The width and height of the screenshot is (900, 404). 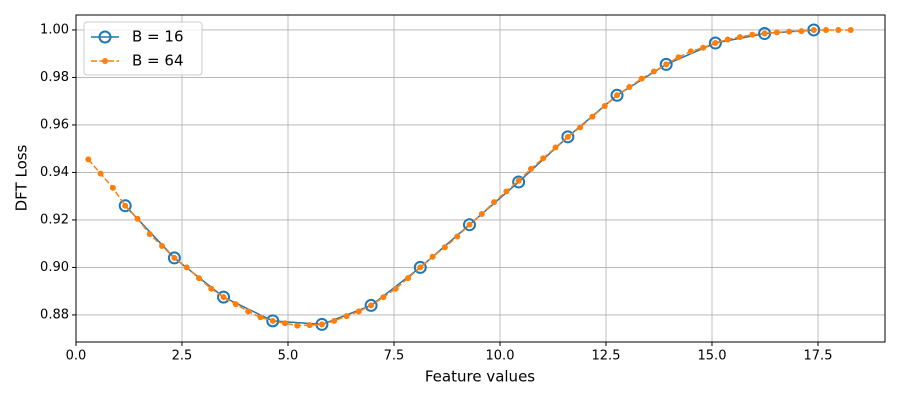 I want to click on x-axis-label: Feature values, so click(x=480, y=377).